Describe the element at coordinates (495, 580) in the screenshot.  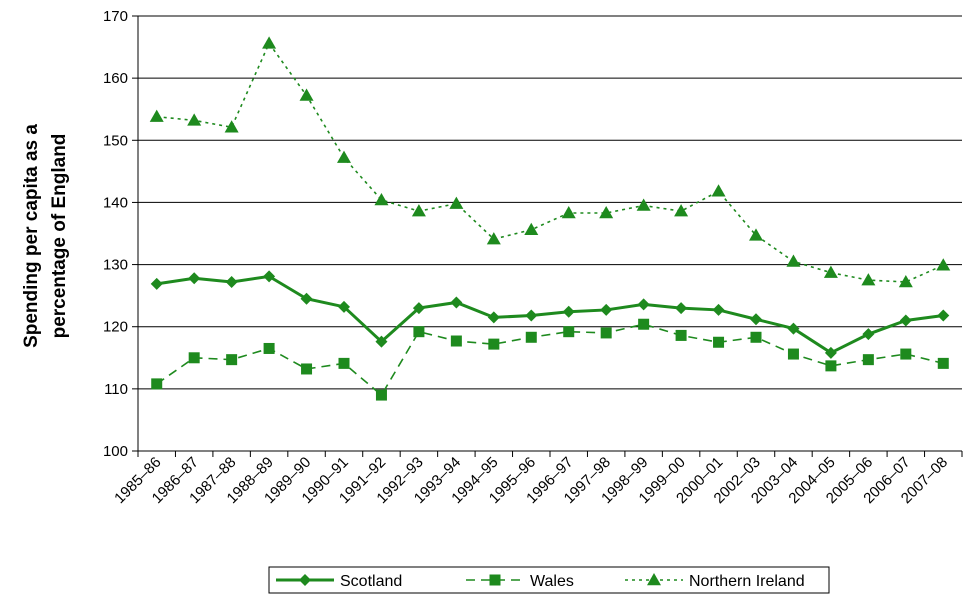
I see `legend-marker-wales` at that location.